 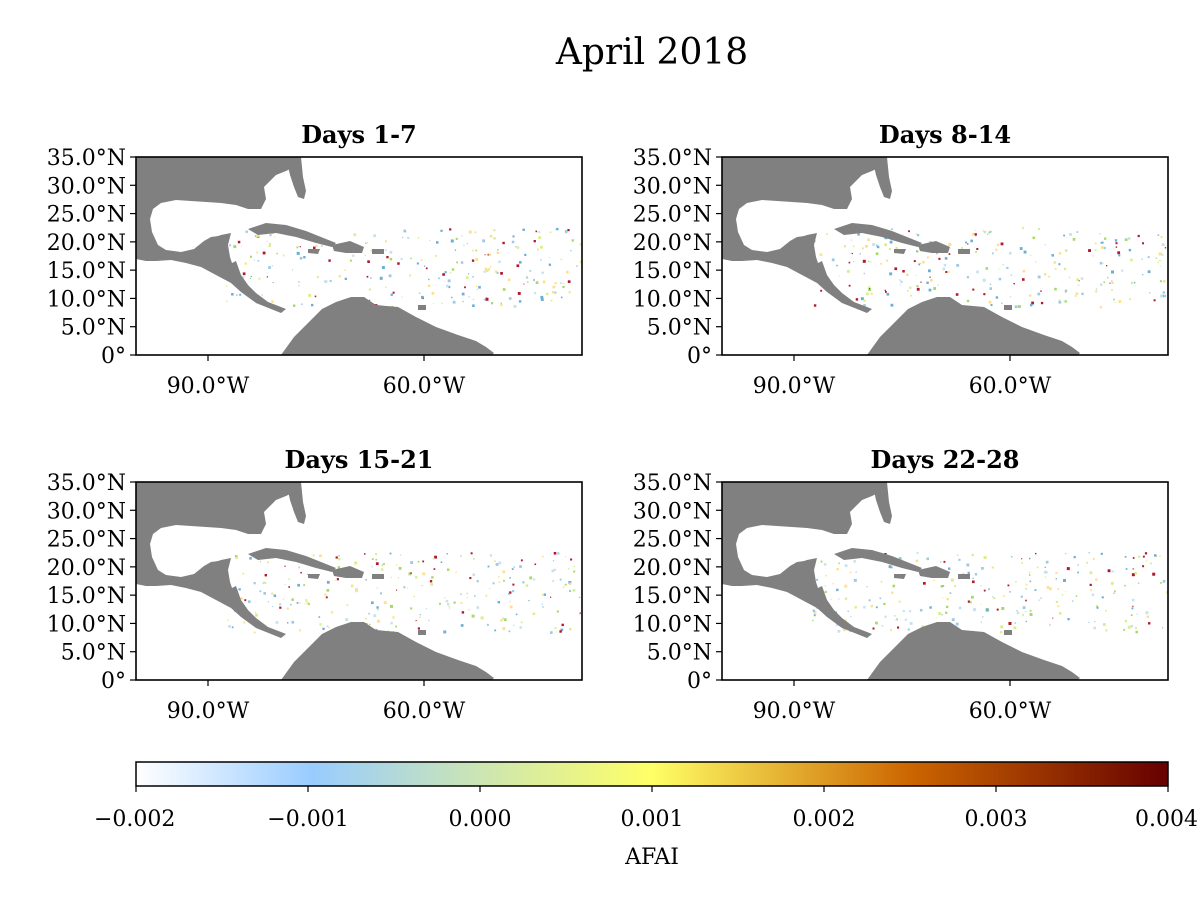 I want to click on figure-title: April 2018, so click(x=651, y=52).